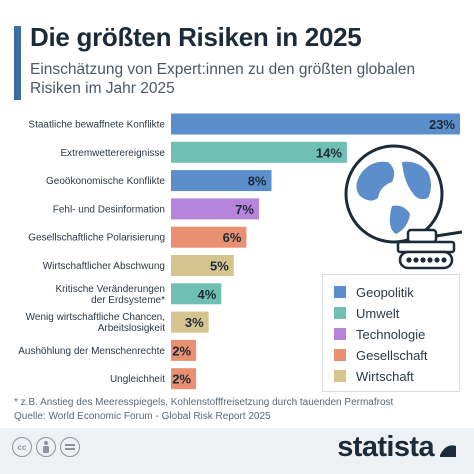  What do you see at coordinates (392, 355) in the screenshot?
I see `legend-label: Gesellschaft` at bounding box center [392, 355].